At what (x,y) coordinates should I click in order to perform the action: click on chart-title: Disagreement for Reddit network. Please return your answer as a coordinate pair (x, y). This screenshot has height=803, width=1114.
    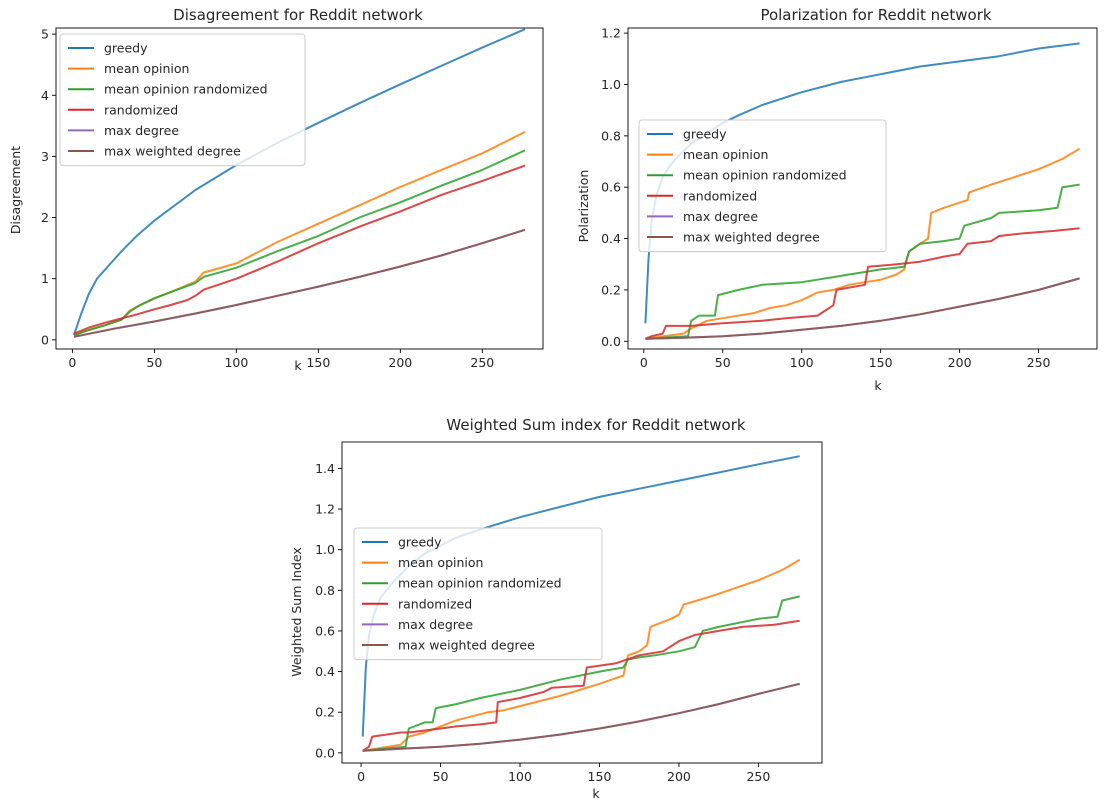
    Looking at the image, I should click on (298, 15).